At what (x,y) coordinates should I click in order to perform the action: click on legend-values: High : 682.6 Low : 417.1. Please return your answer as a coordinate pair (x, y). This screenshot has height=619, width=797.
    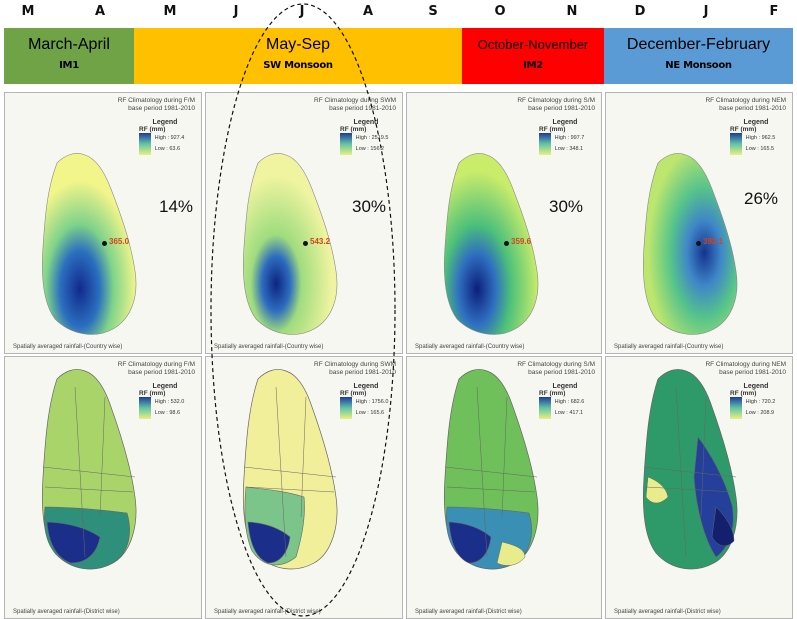
    Looking at the image, I should click on (570, 408).